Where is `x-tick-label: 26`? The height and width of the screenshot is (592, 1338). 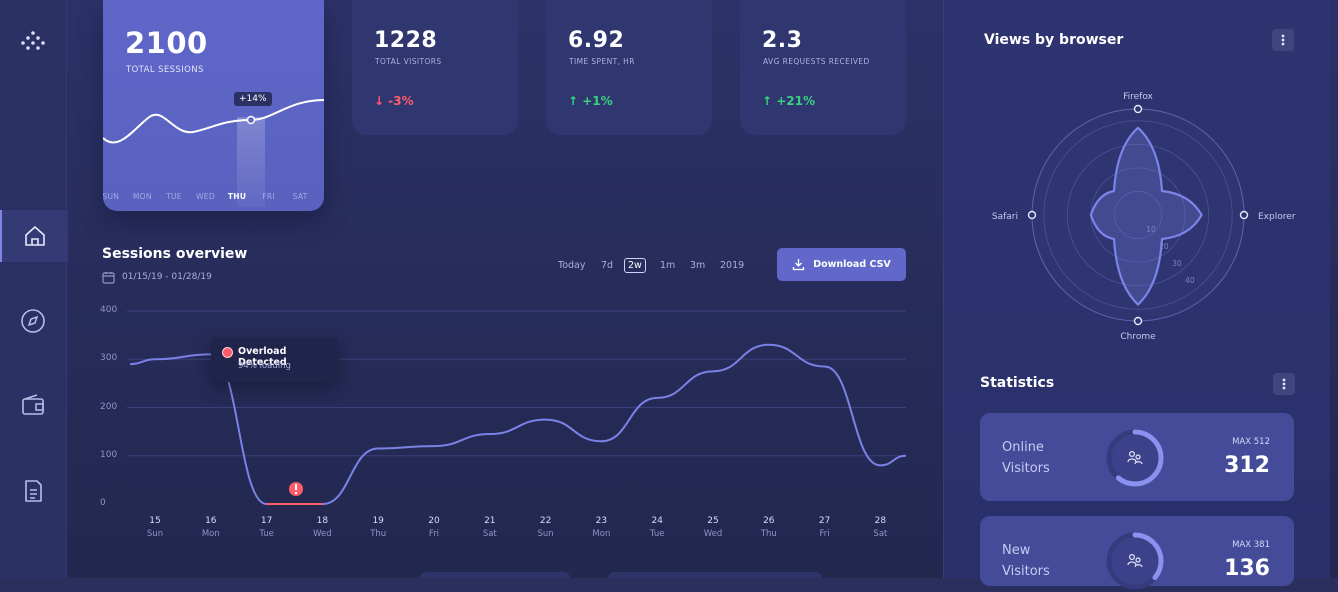 x-tick-label: 26 is located at coordinates (769, 521).